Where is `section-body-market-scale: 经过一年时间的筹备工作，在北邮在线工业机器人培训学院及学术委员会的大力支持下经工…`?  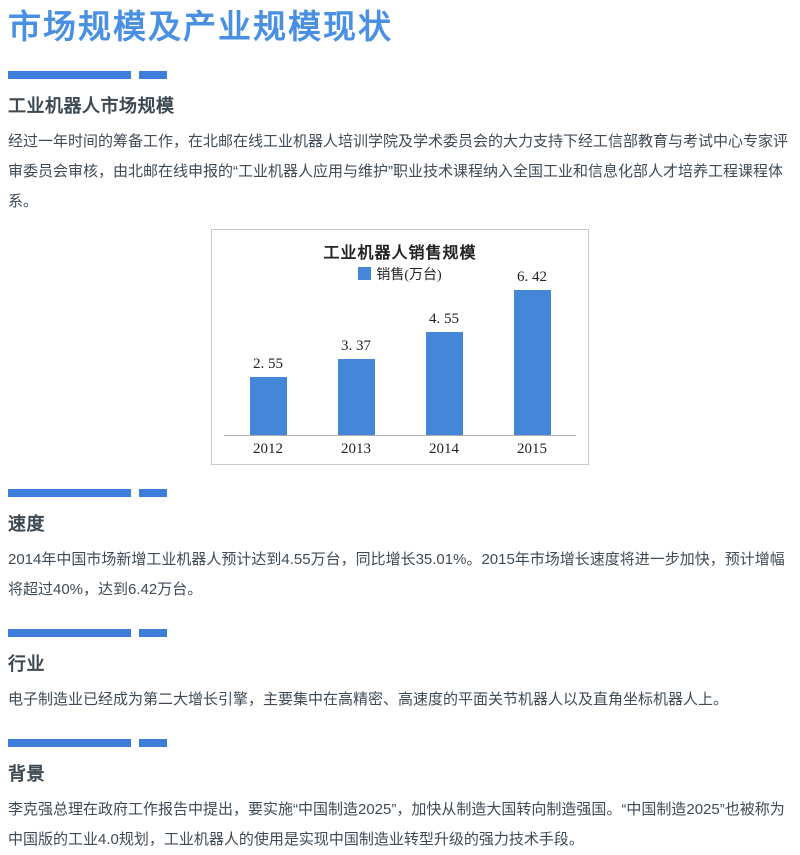
section-body-market-scale: 经过一年时间的筹备工作，在北邮在线工业机器人培训学院及学术委员会的大力支持下经工… is located at coordinates (398, 172).